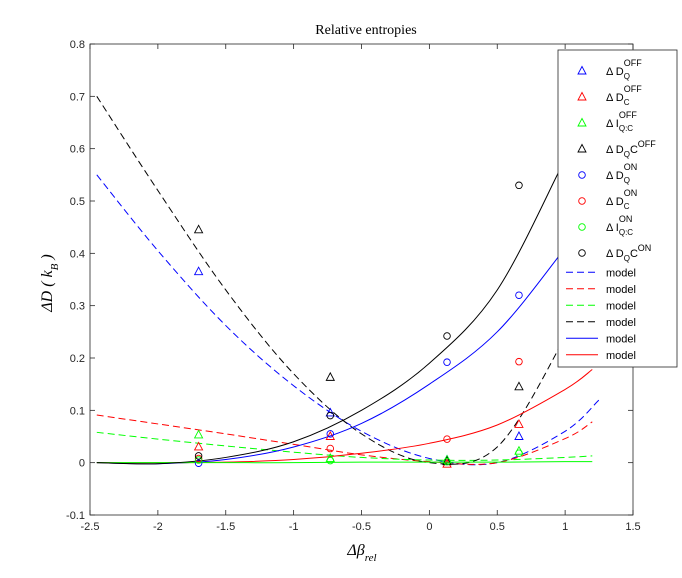 This screenshot has height=578, width=682. I want to click on legend-entry-9: model, so click(621, 290).